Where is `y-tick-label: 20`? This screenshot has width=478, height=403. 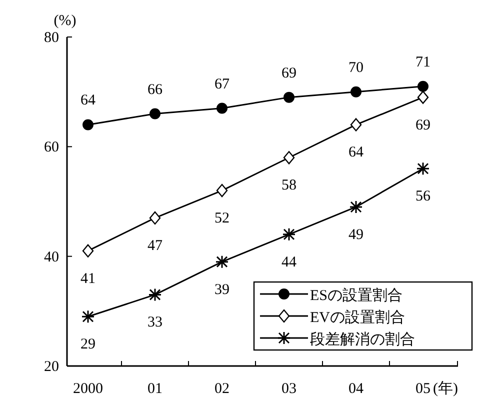
y-tick-label: 20 is located at coordinates (51, 367).